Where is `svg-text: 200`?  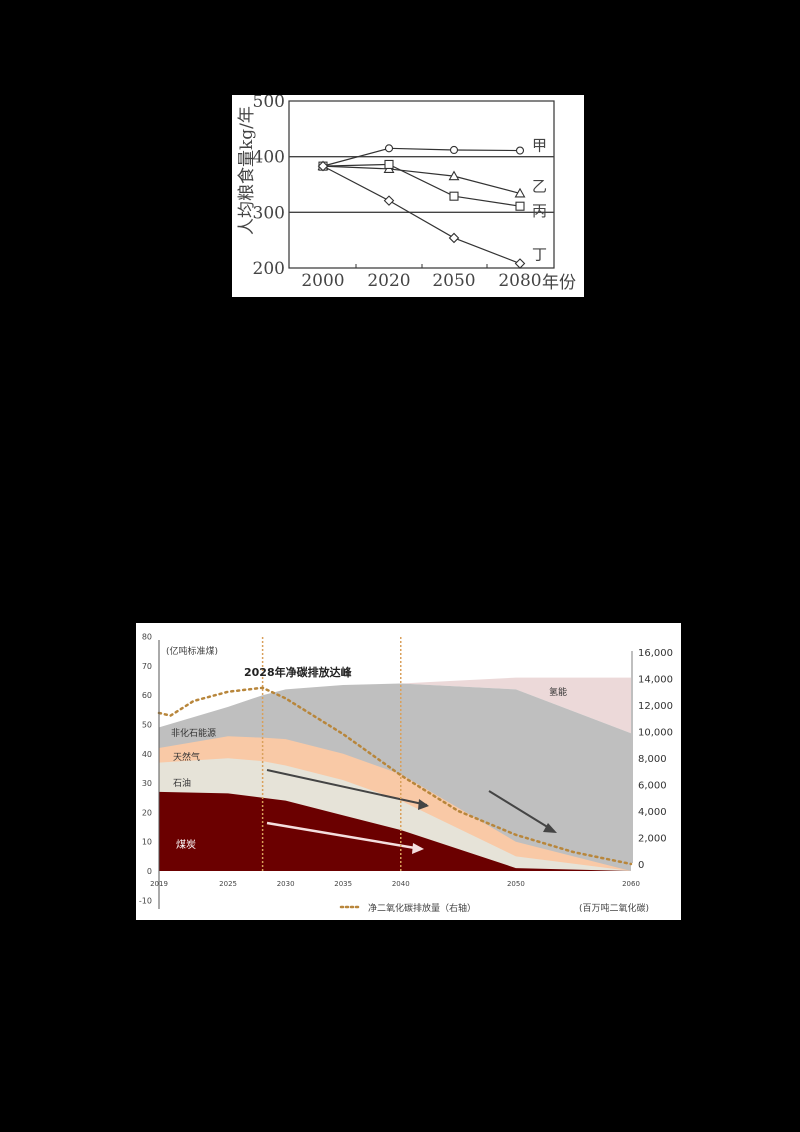
svg-text: 200 is located at coordinates (269, 269).